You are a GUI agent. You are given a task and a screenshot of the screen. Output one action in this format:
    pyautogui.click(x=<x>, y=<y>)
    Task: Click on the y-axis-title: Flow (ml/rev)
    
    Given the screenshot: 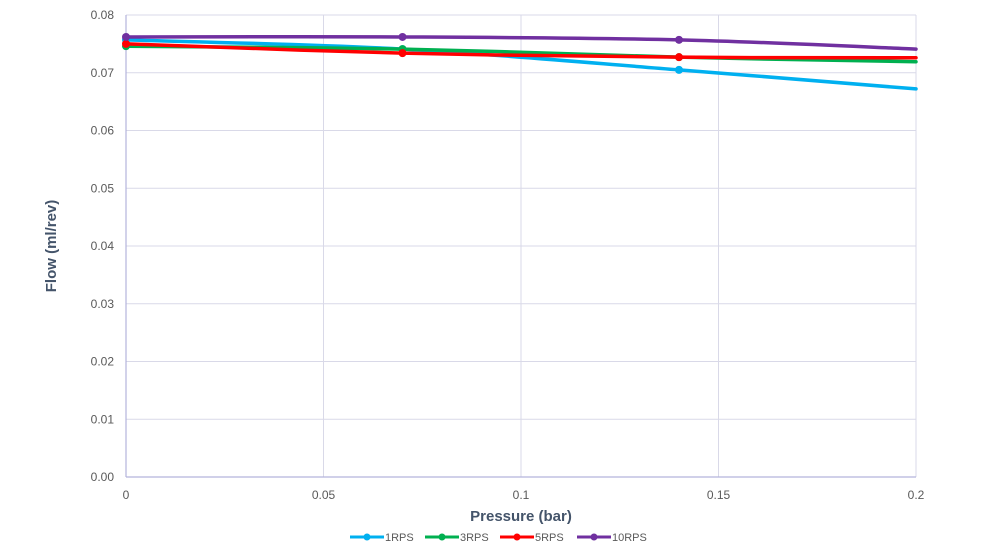 What is the action you would take?
    pyautogui.click(x=51, y=246)
    